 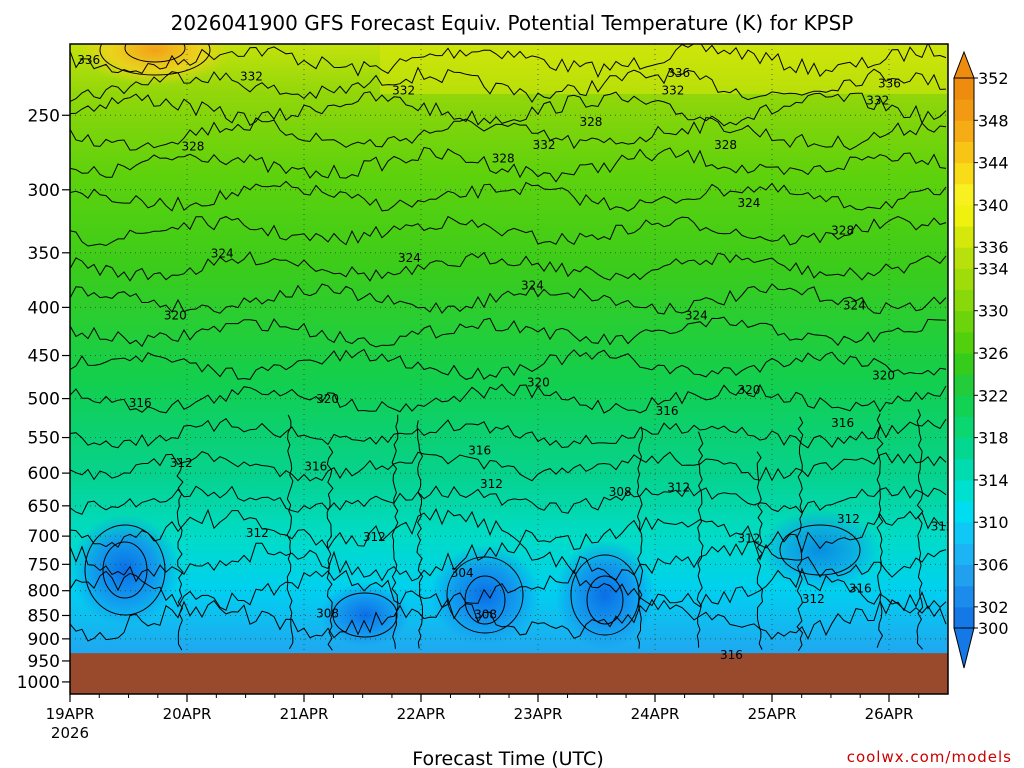 What do you see at coordinates (421, 714) in the screenshot?
I see `x-tick-label: 22APR` at bounding box center [421, 714].